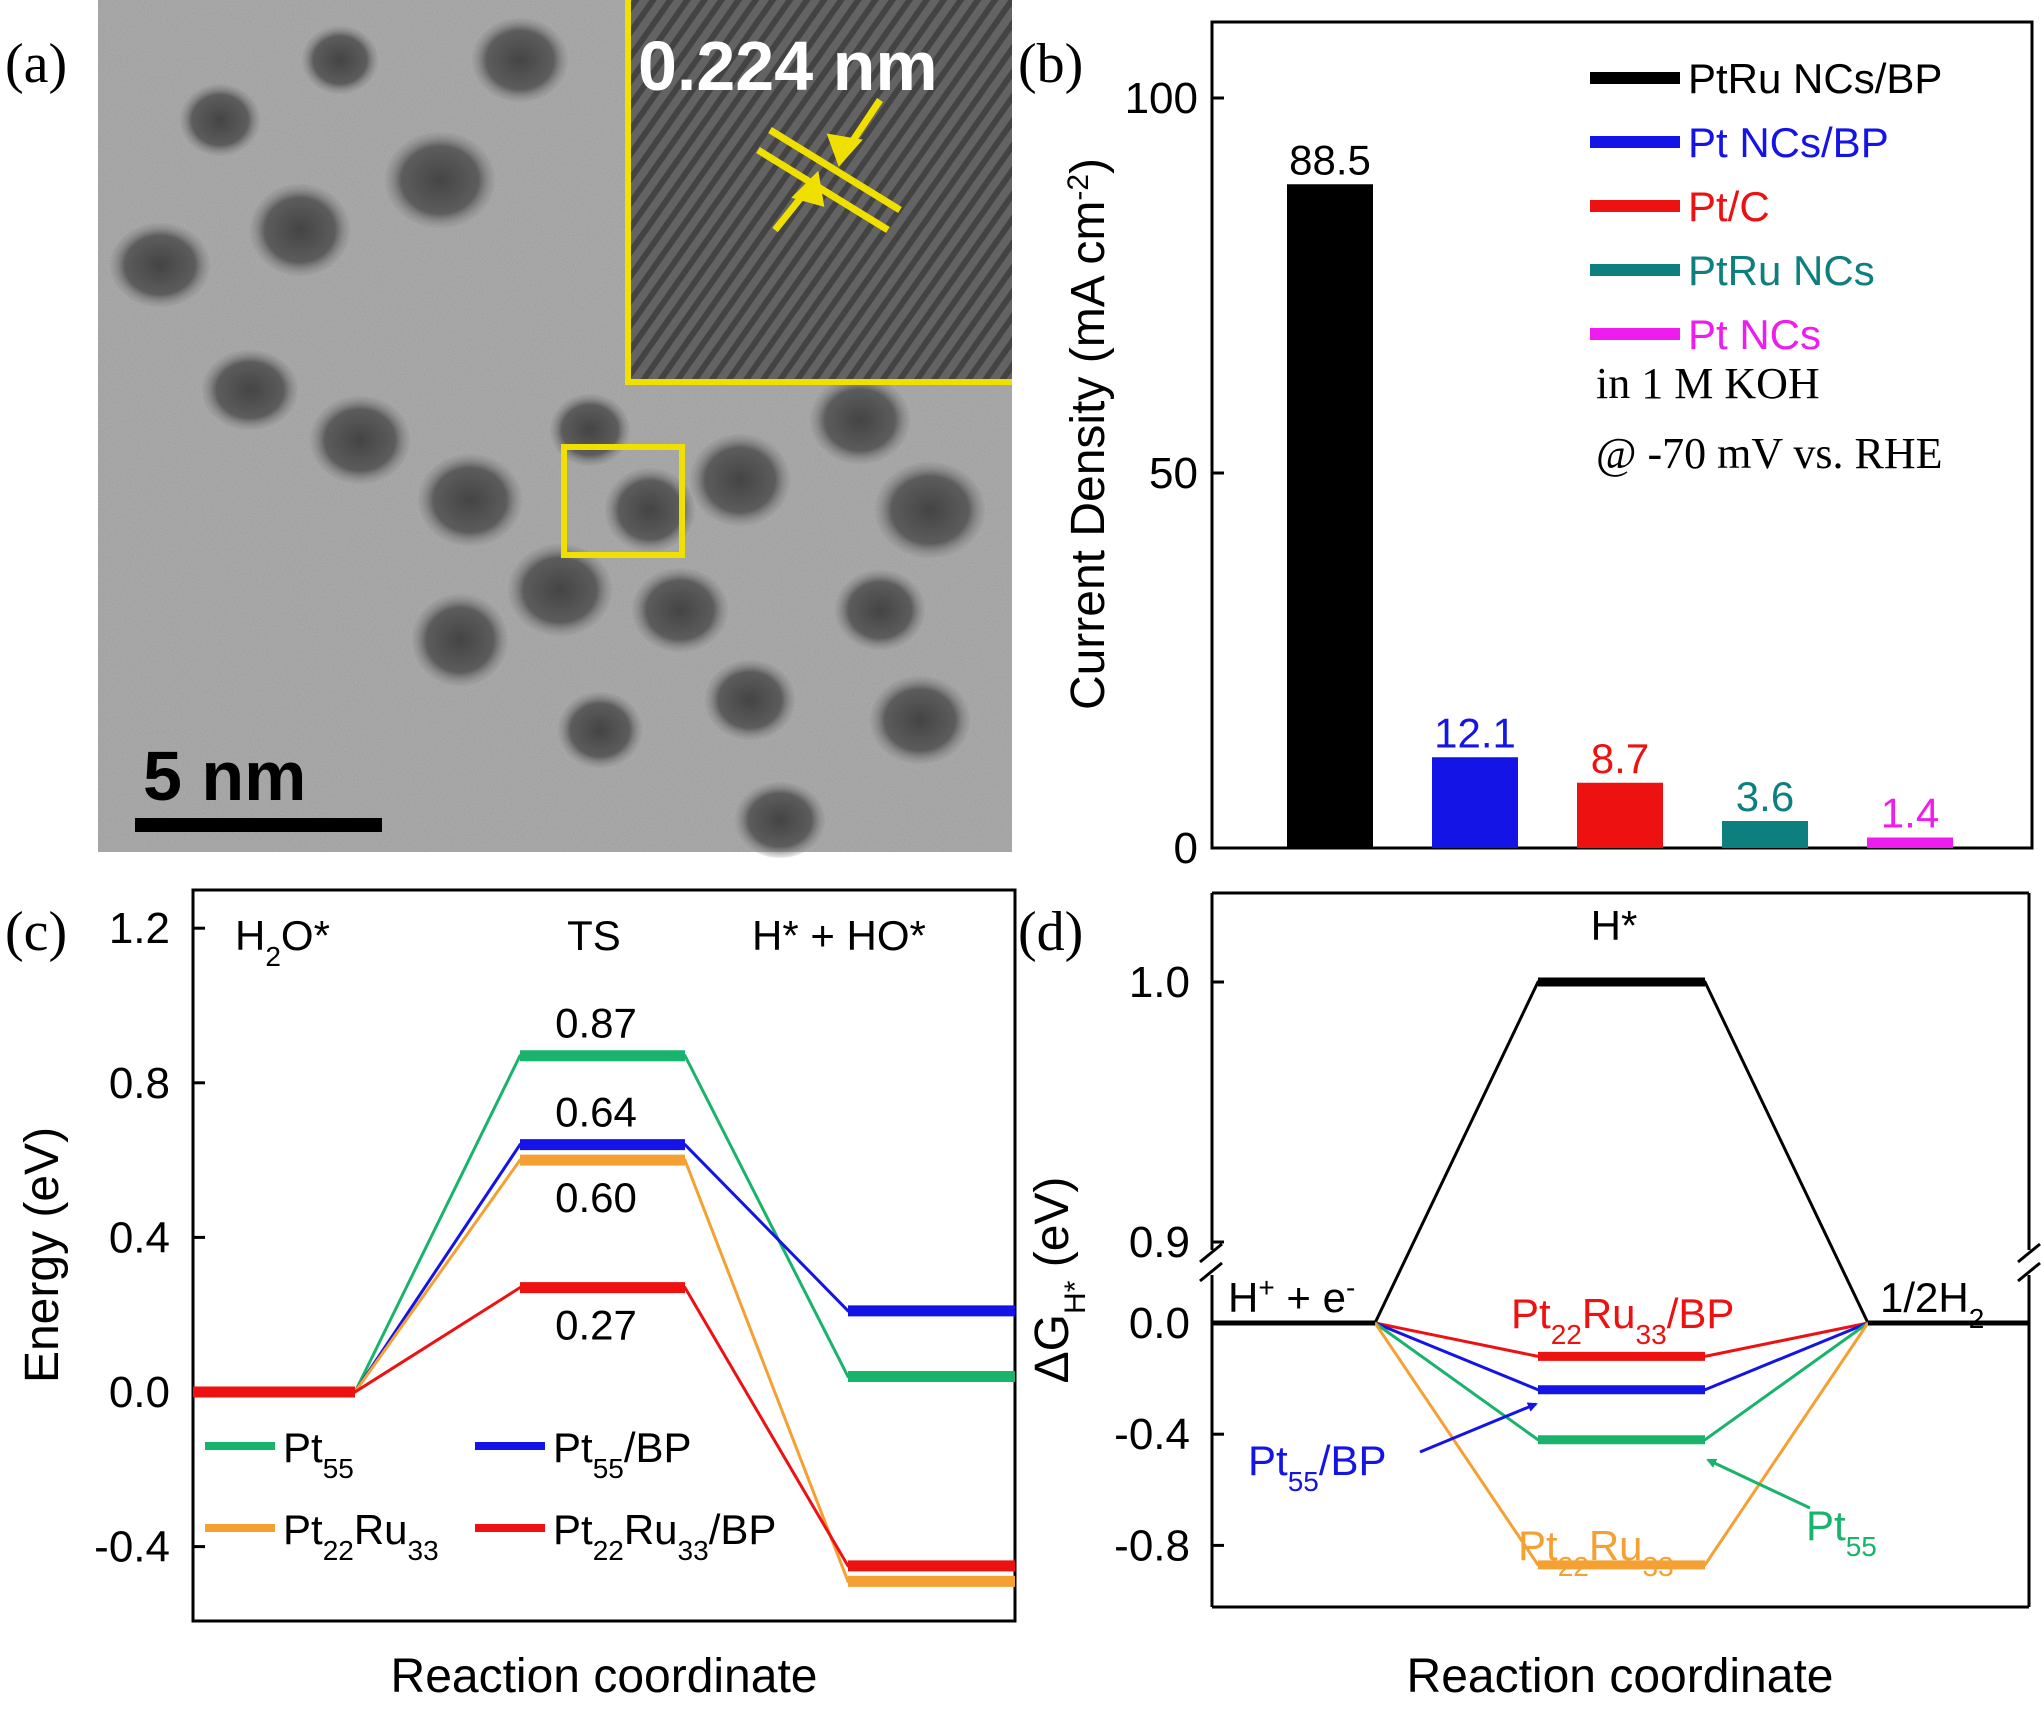  I want to click on condition-note-2: @ -70 mV vs. RHE, so click(1769, 453).